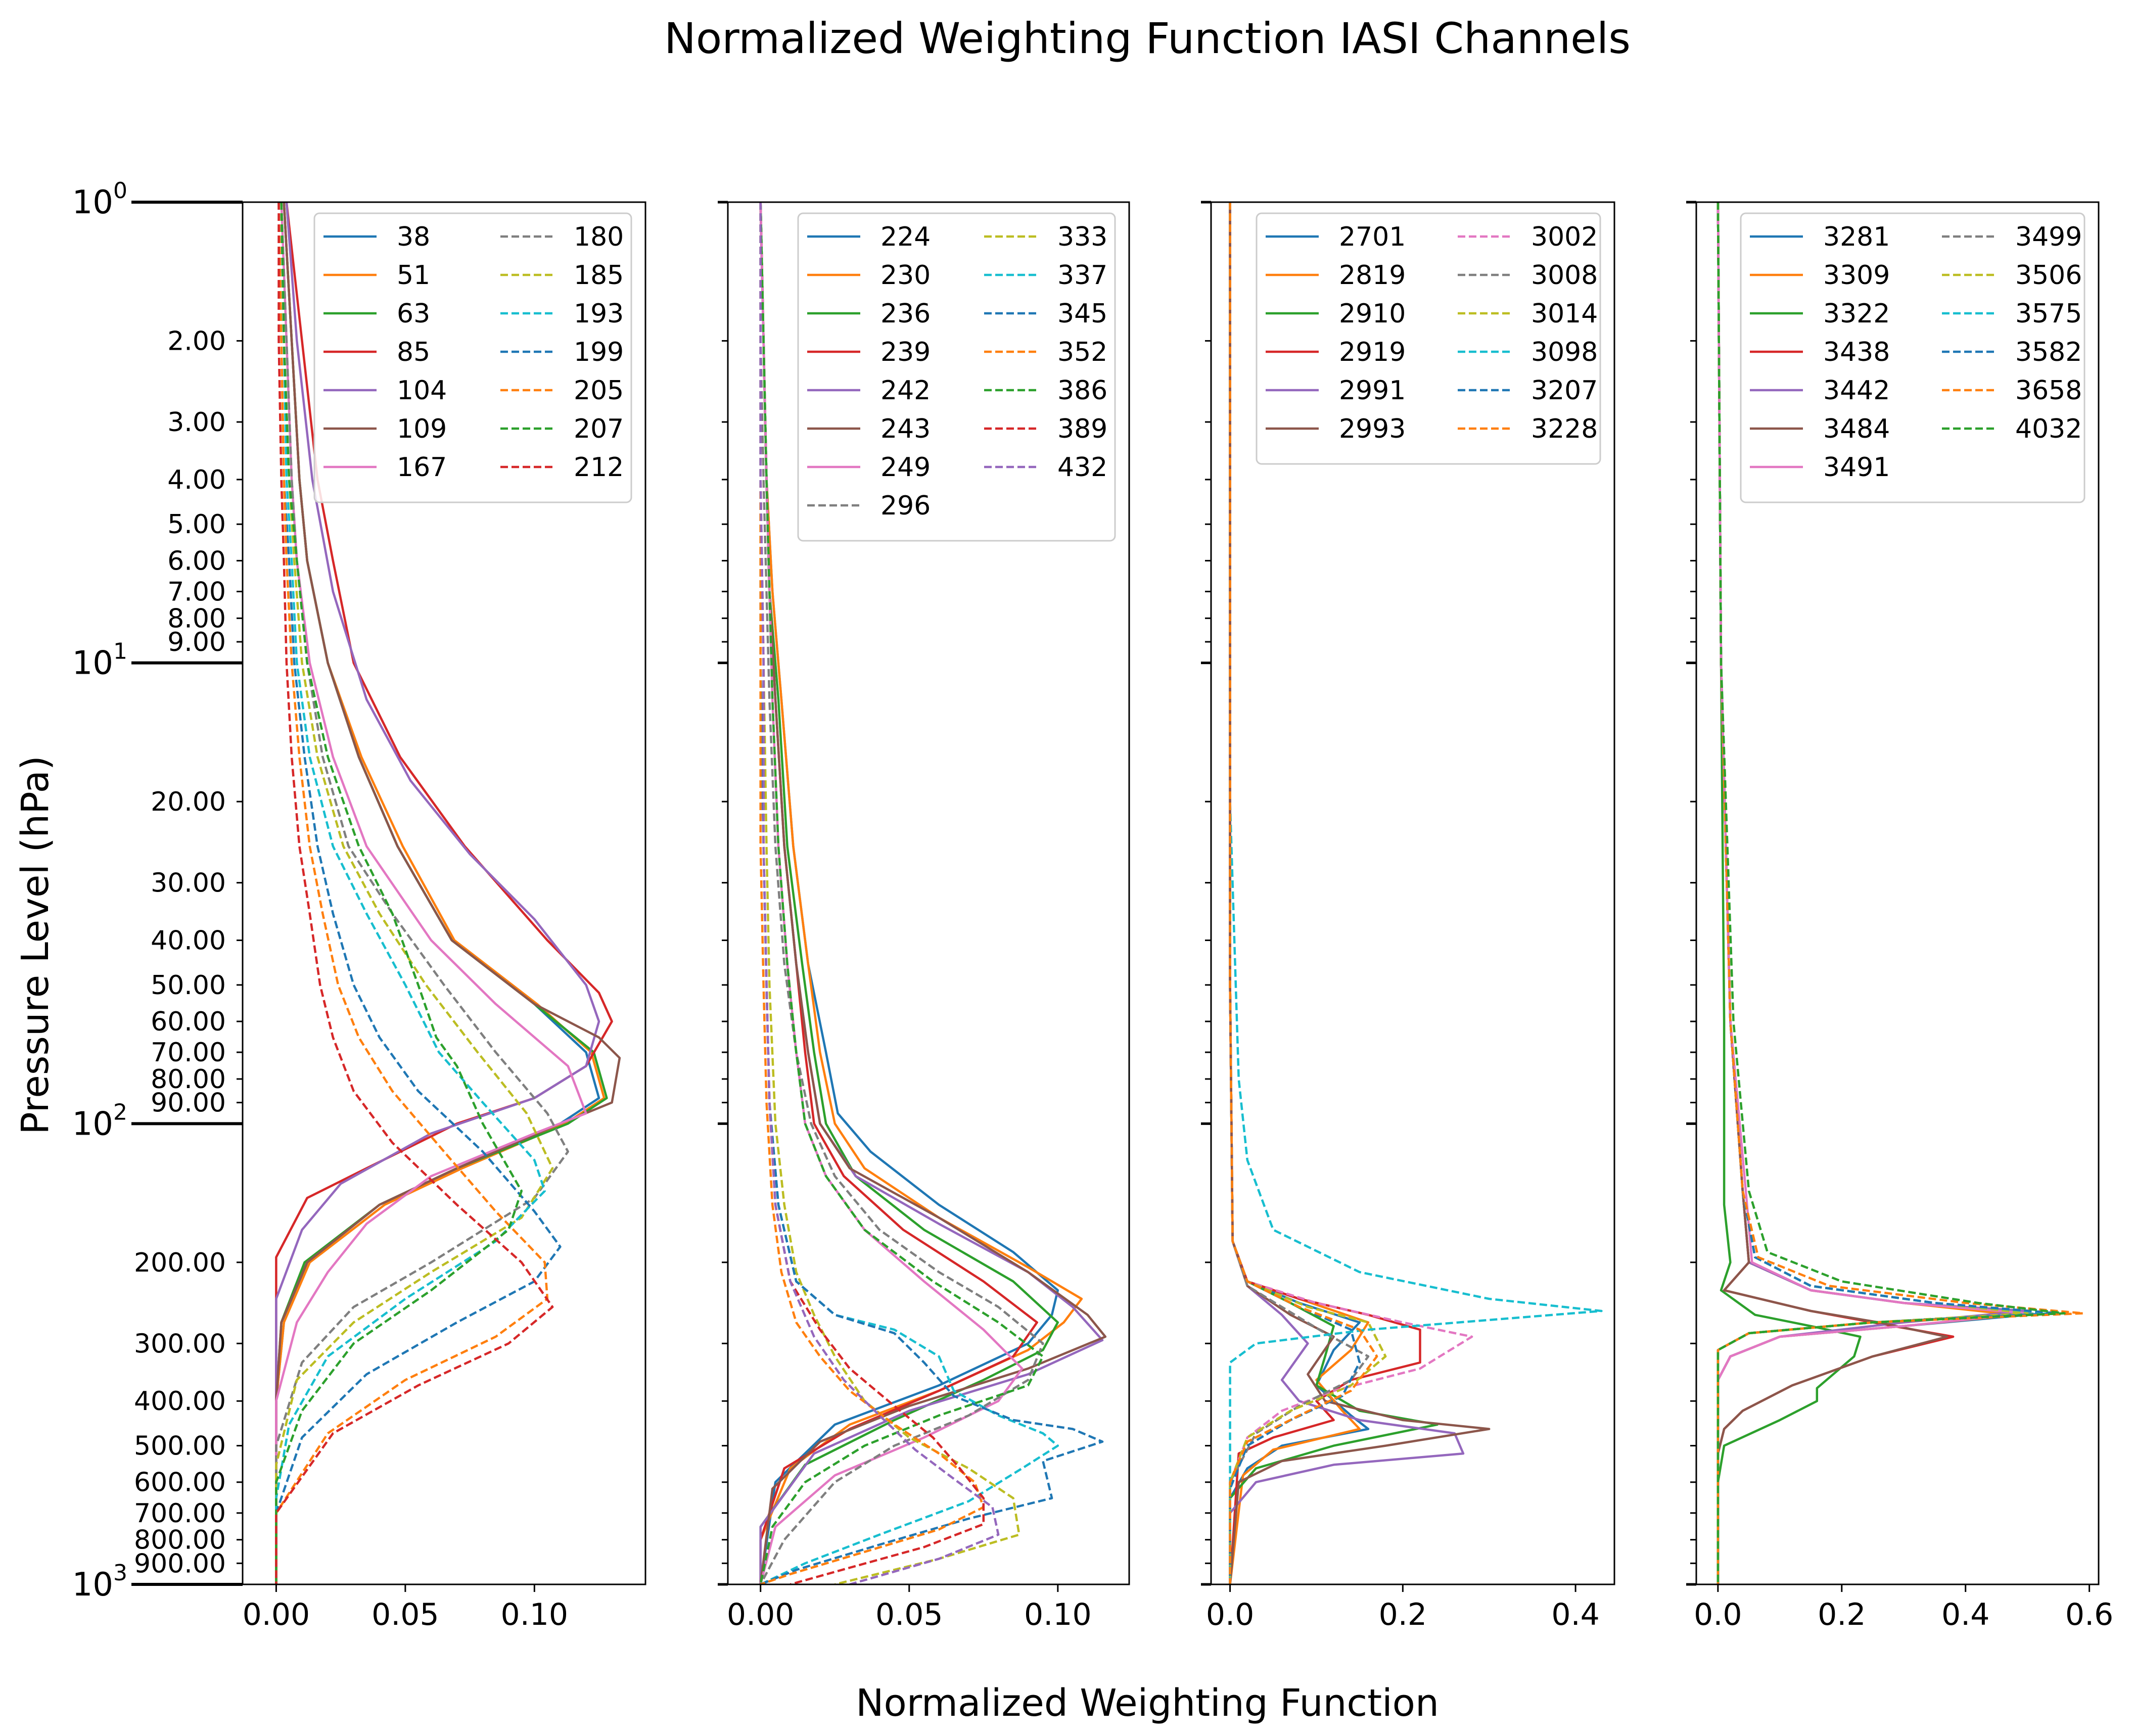  I want to click on legend-entry-label: 104, so click(422, 391).